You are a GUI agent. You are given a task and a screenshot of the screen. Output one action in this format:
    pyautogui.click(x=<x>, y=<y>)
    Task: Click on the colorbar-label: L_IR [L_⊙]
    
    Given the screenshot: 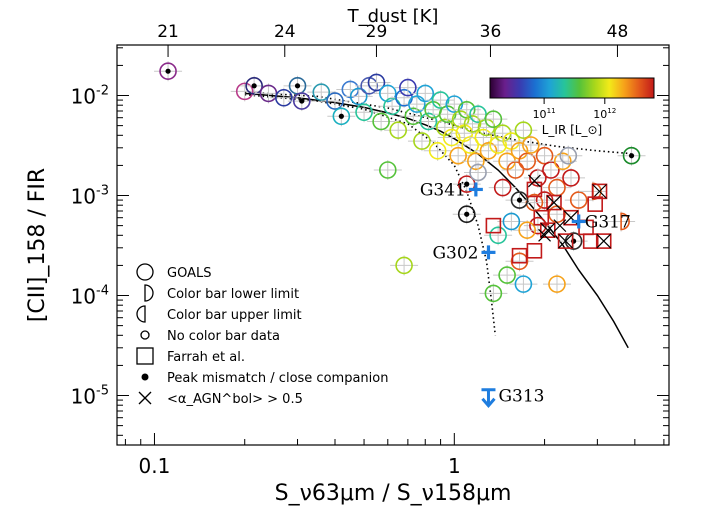 What is the action you would take?
    pyautogui.click(x=572, y=130)
    